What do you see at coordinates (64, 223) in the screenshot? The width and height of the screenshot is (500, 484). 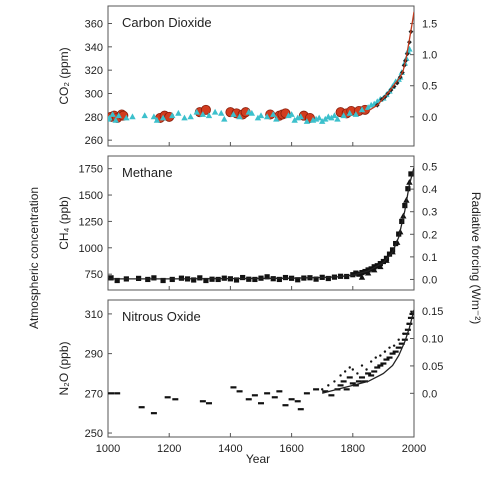 I see `methane-y-axis-label: CH₄ (ppb)` at bounding box center [64, 223].